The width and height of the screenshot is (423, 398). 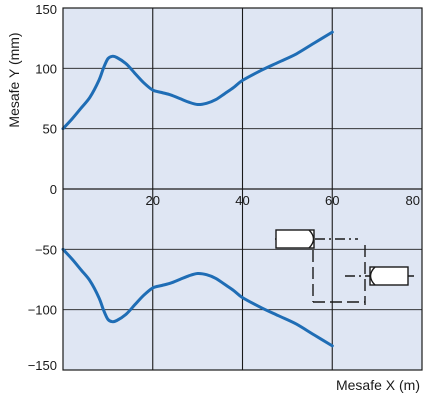 I want to click on x-tick-label: 80, so click(x=413, y=200).